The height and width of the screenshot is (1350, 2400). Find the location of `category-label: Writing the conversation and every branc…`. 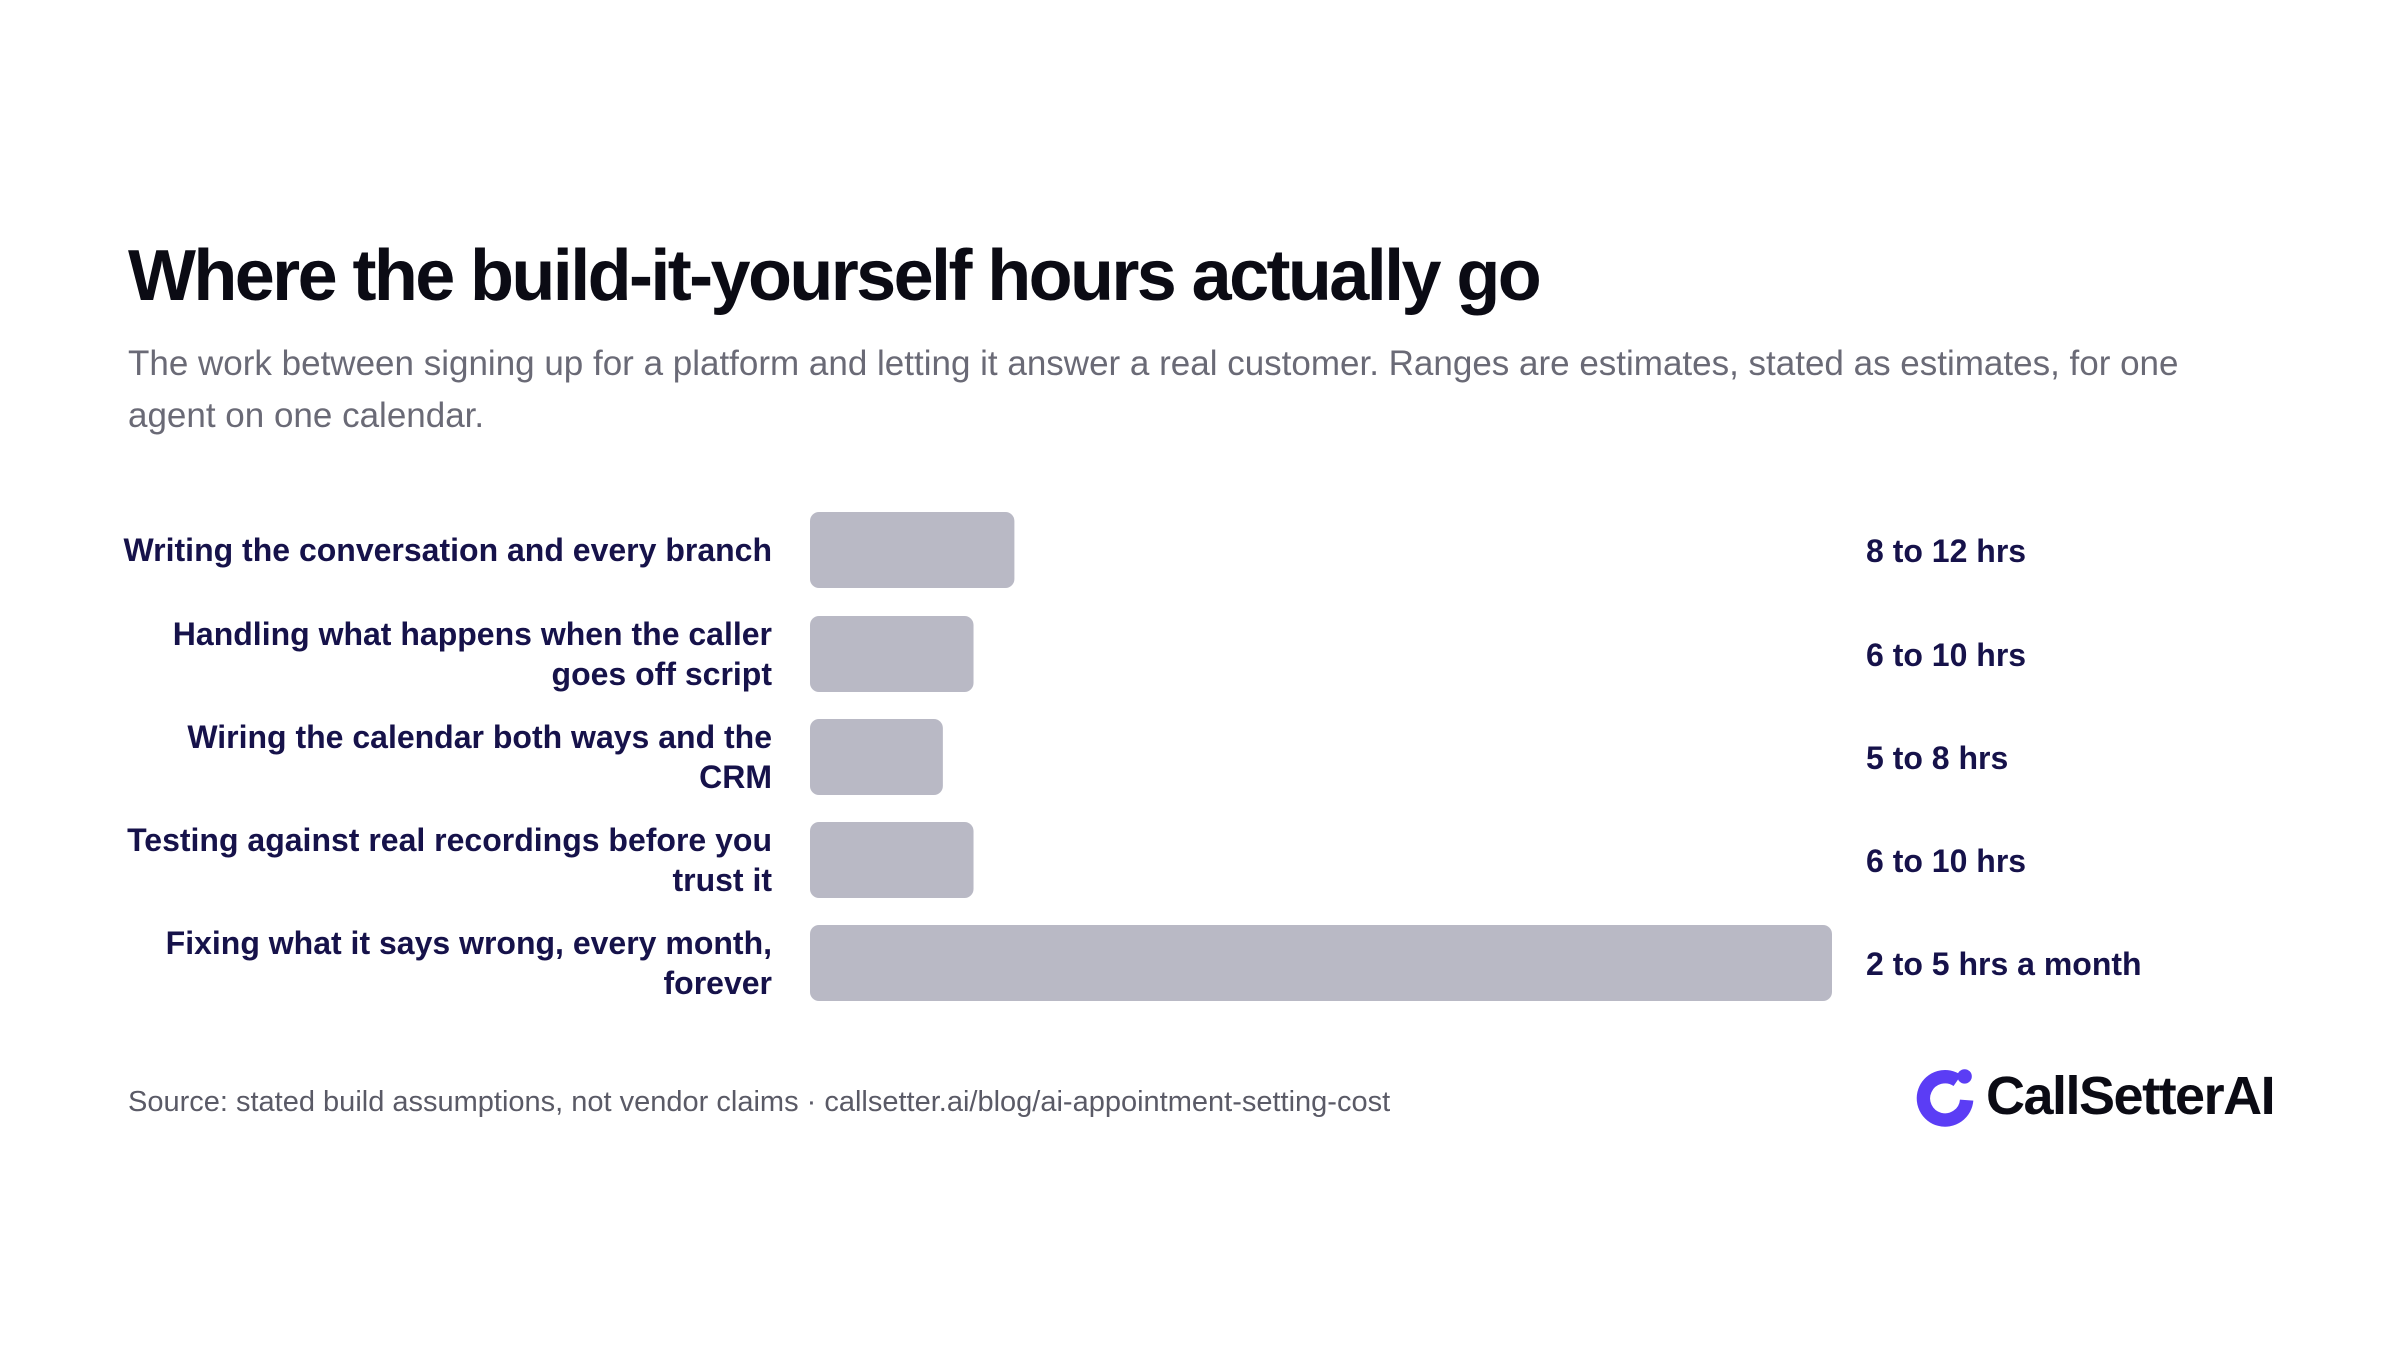

category-label: Writing the conversation and every branc… is located at coordinates (448, 550).